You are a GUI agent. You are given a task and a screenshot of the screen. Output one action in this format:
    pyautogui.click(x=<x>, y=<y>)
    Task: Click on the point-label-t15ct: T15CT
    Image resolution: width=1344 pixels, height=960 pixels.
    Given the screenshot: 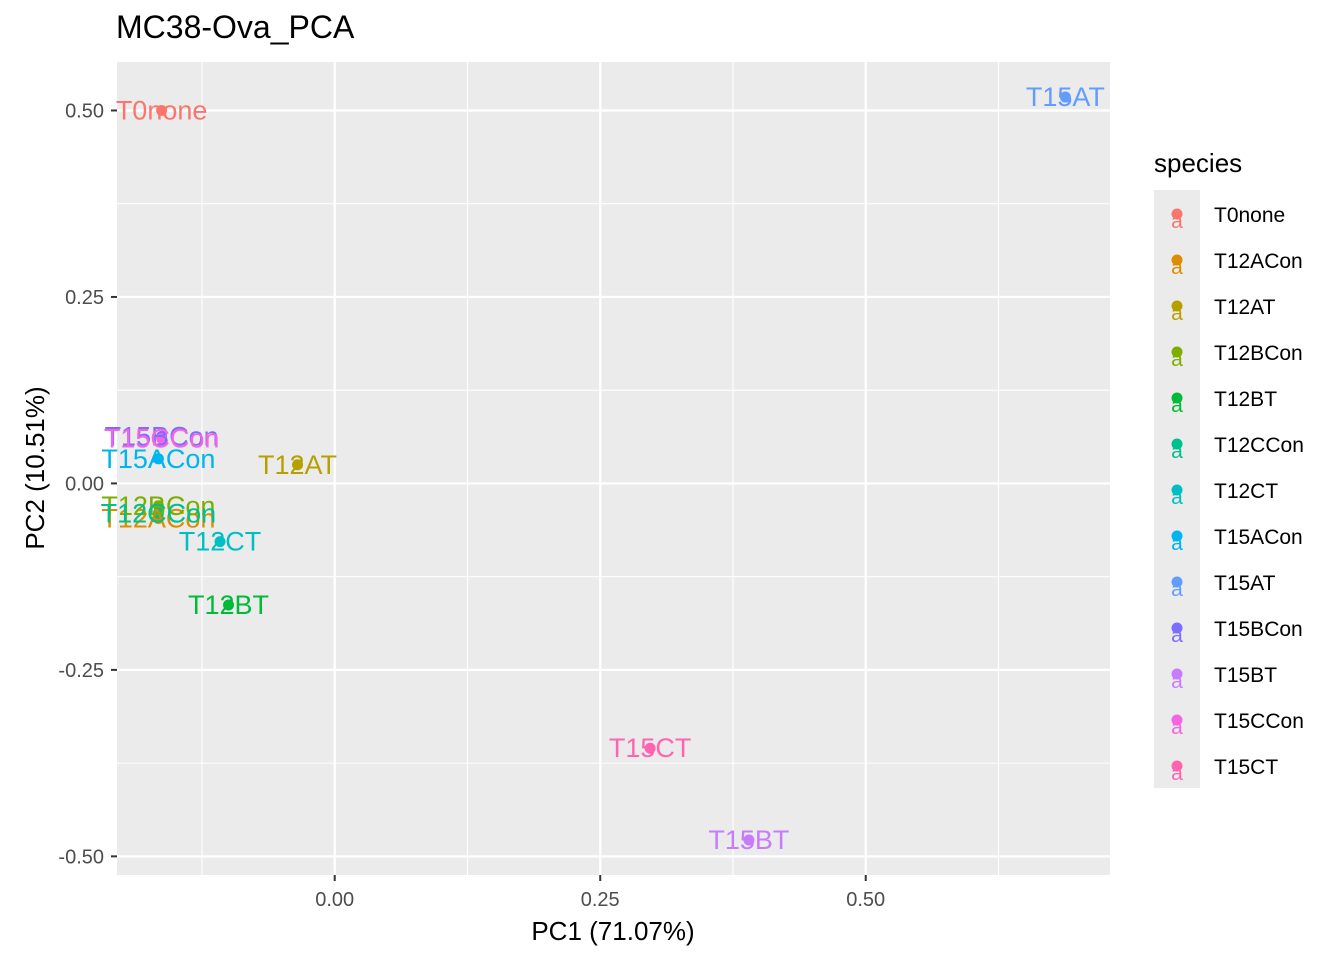 What is the action you would take?
    pyautogui.click(x=650, y=748)
    